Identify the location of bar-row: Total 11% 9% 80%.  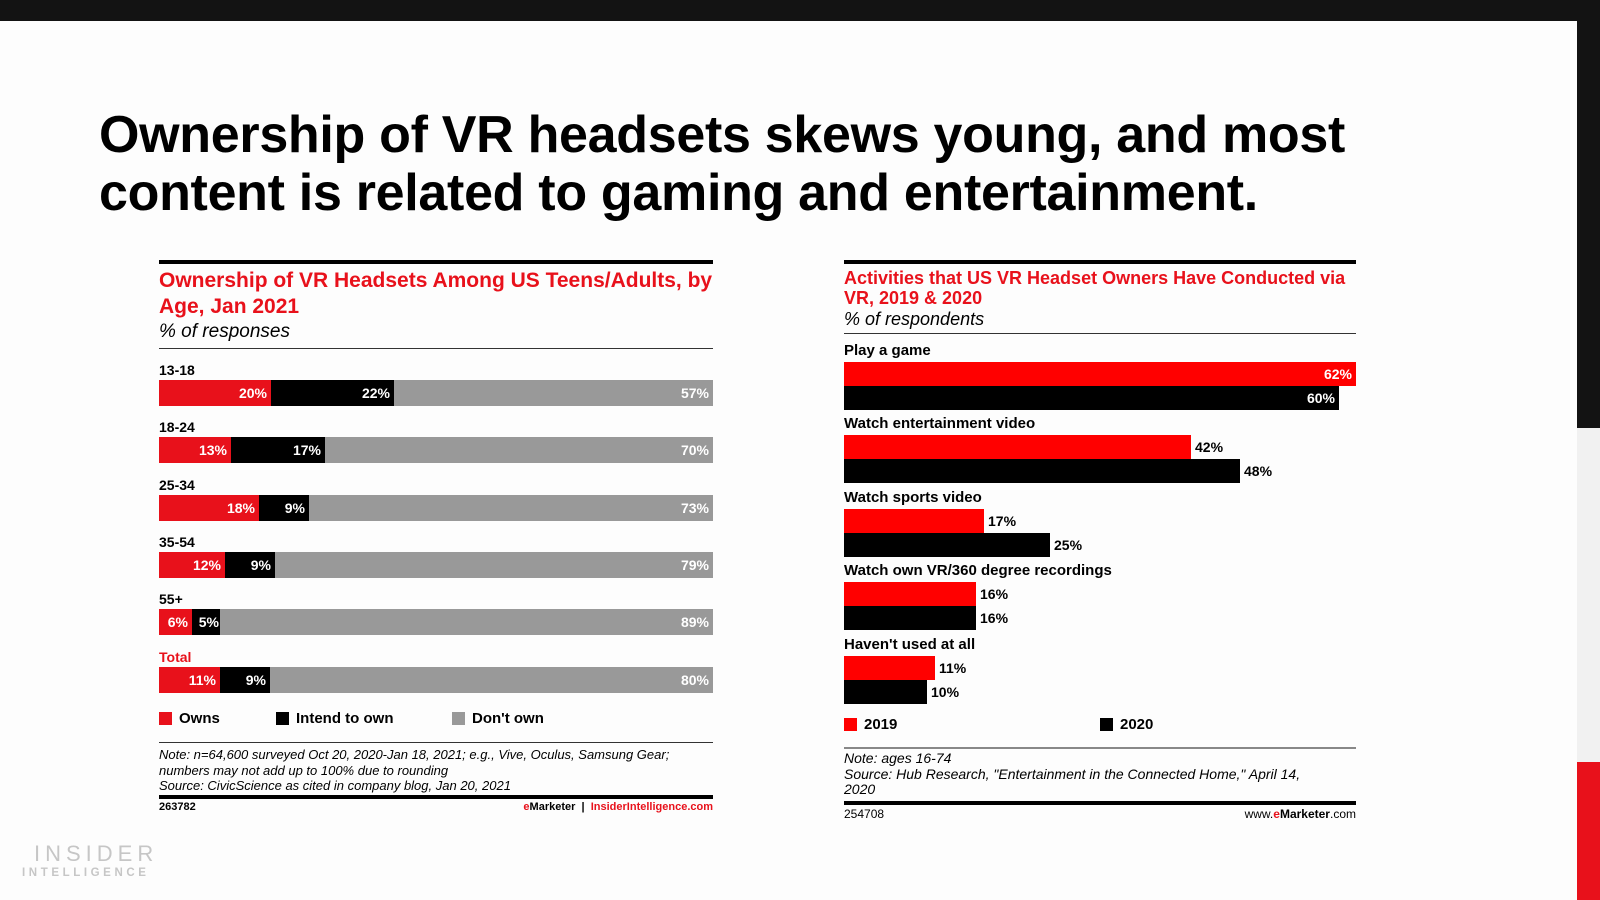
(436, 672).